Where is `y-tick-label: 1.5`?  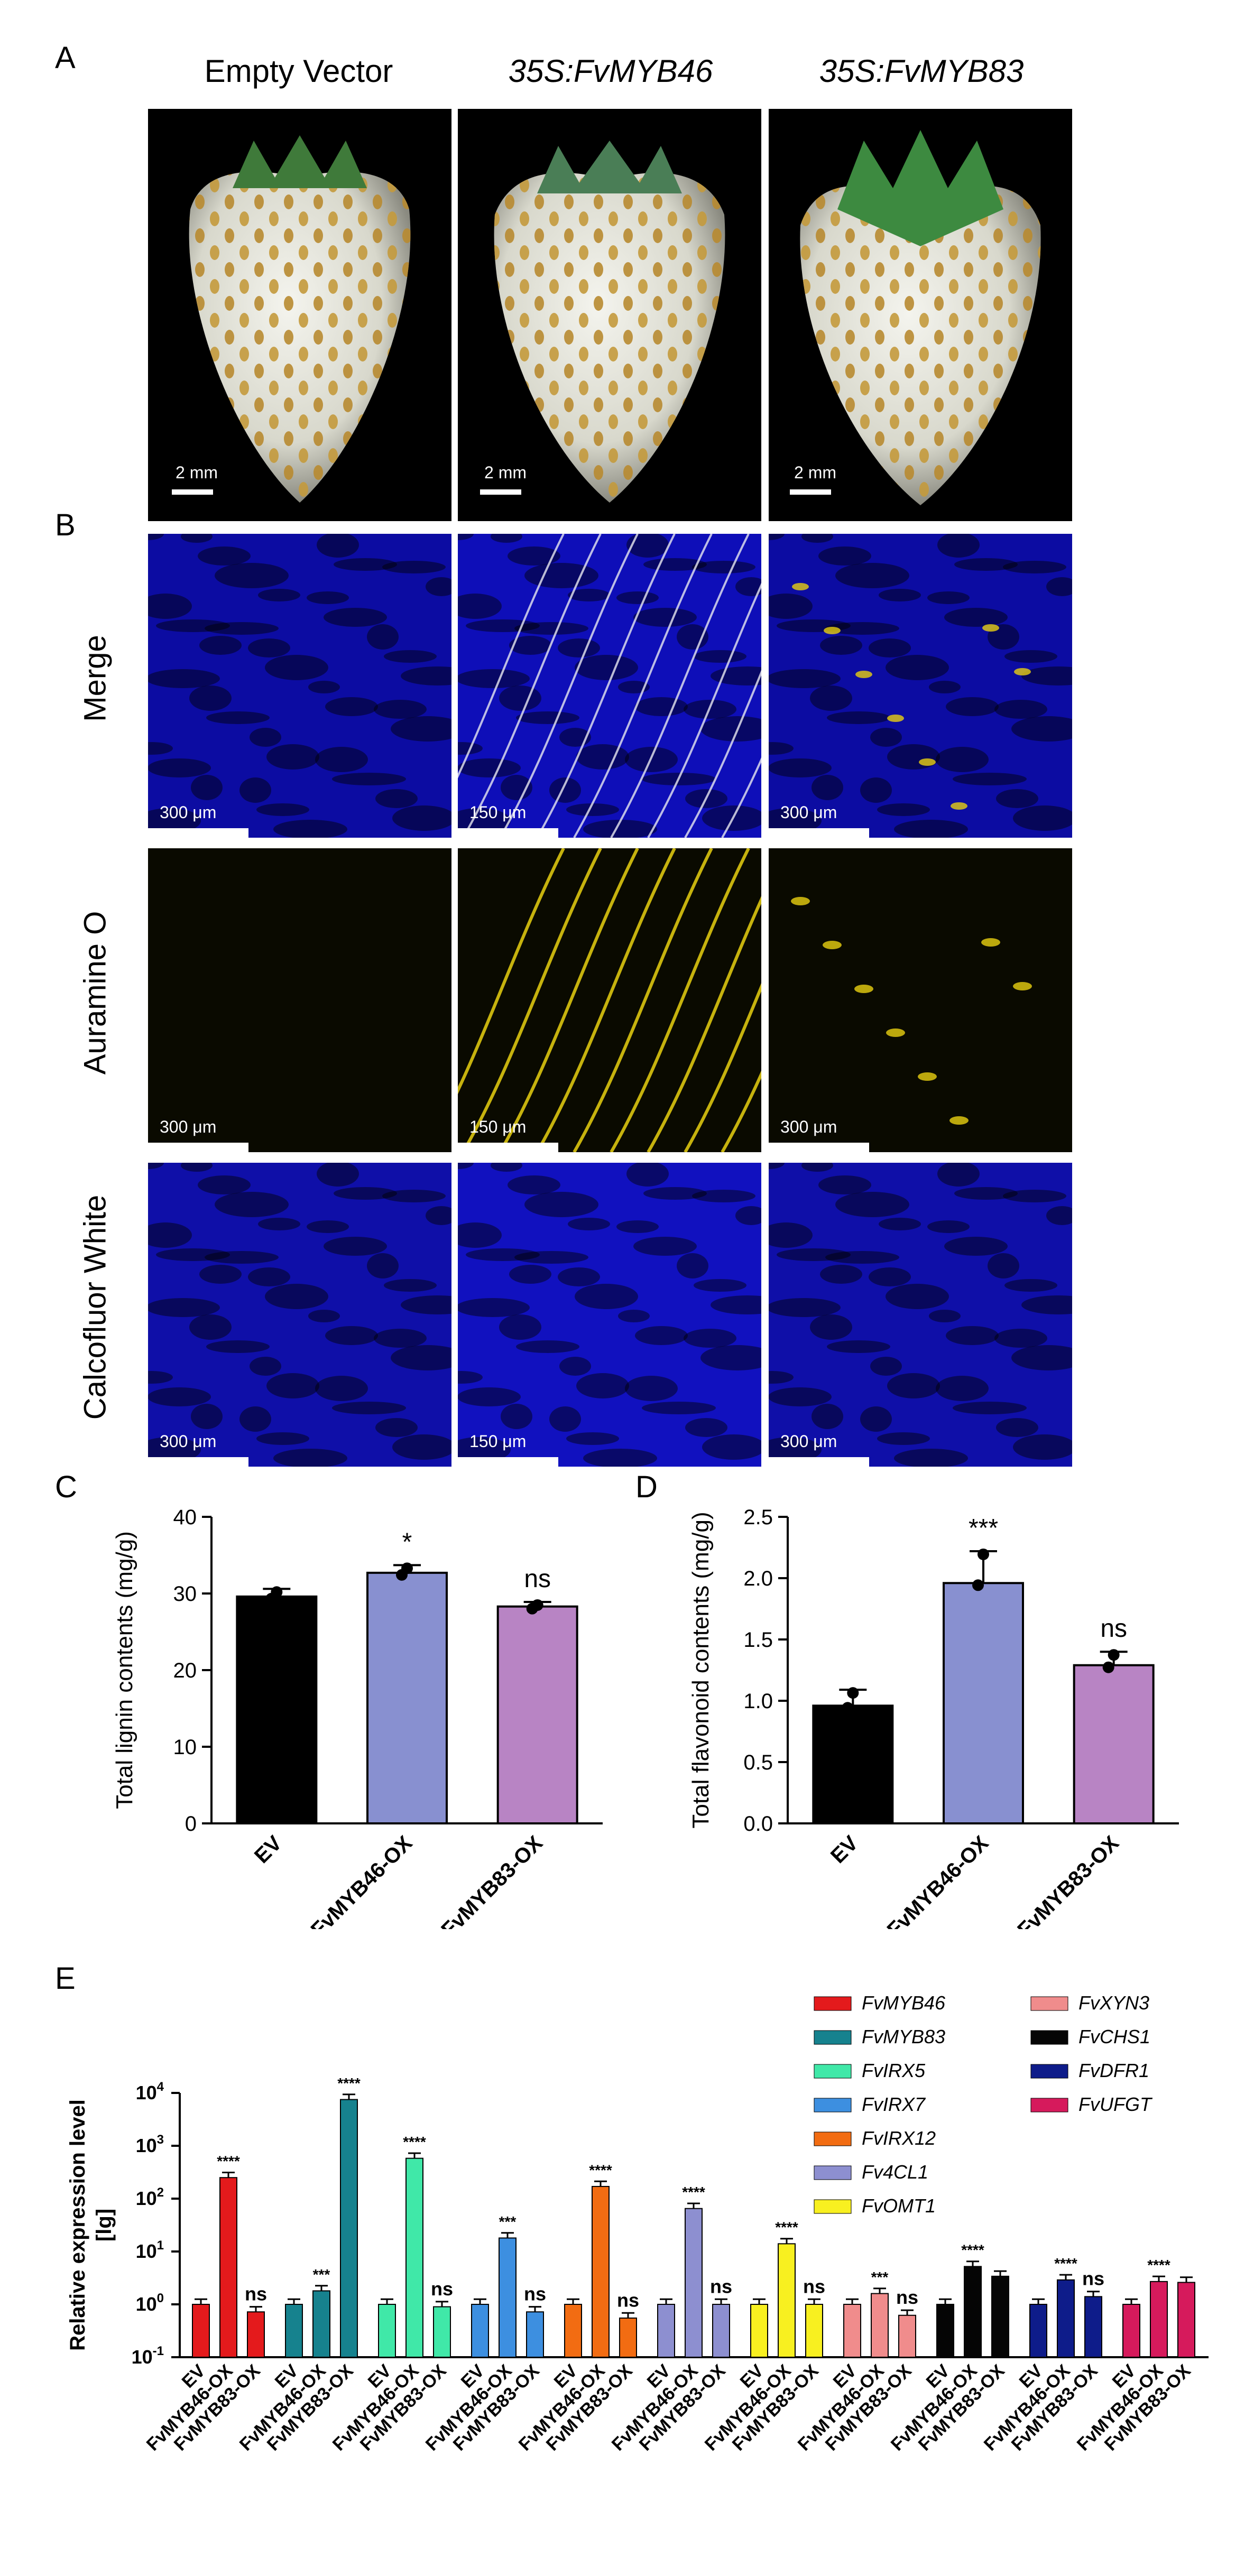 y-tick-label: 1.5 is located at coordinates (758, 1640).